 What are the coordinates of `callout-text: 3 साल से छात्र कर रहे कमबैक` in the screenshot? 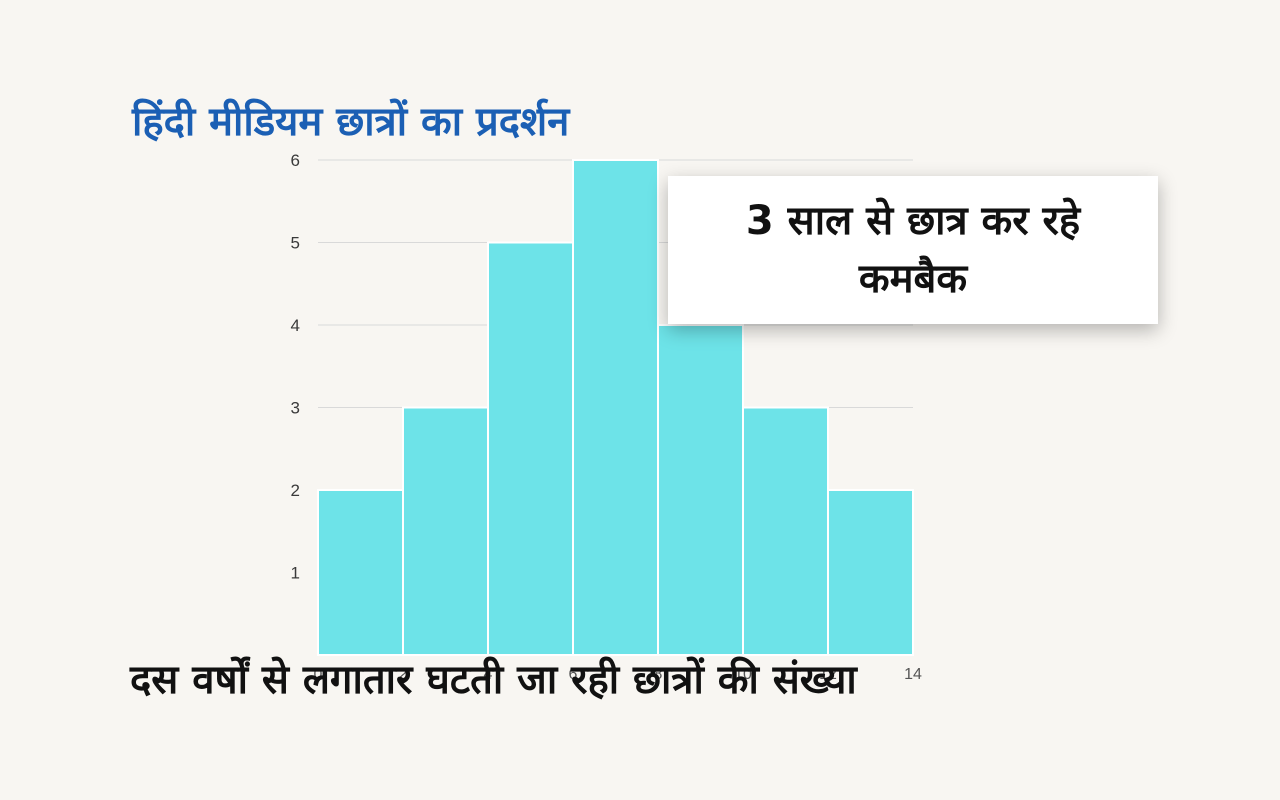 It's located at (913, 250).